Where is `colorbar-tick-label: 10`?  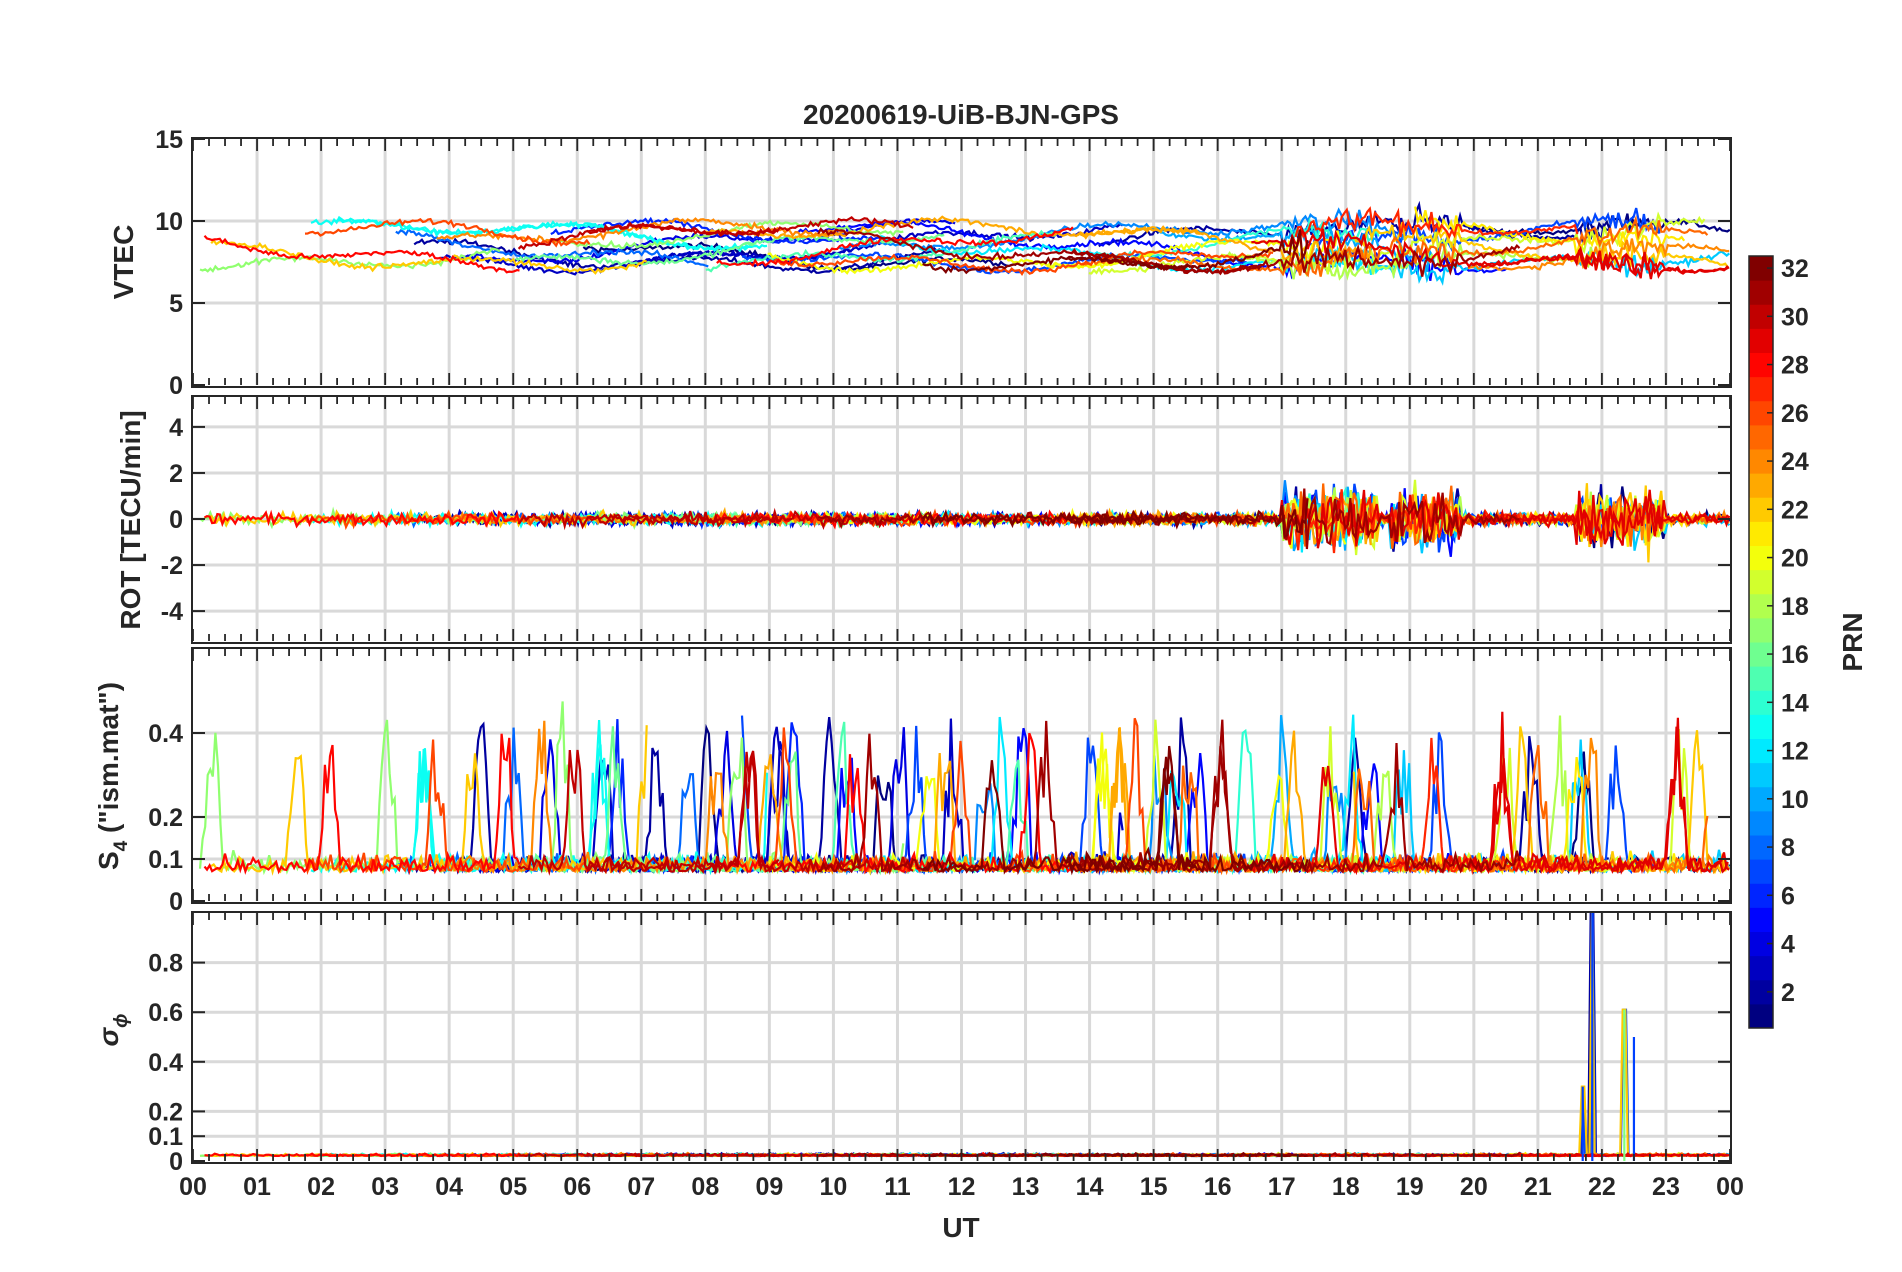
colorbar-tick-label: 10 is located at coordinates (1795, 800).